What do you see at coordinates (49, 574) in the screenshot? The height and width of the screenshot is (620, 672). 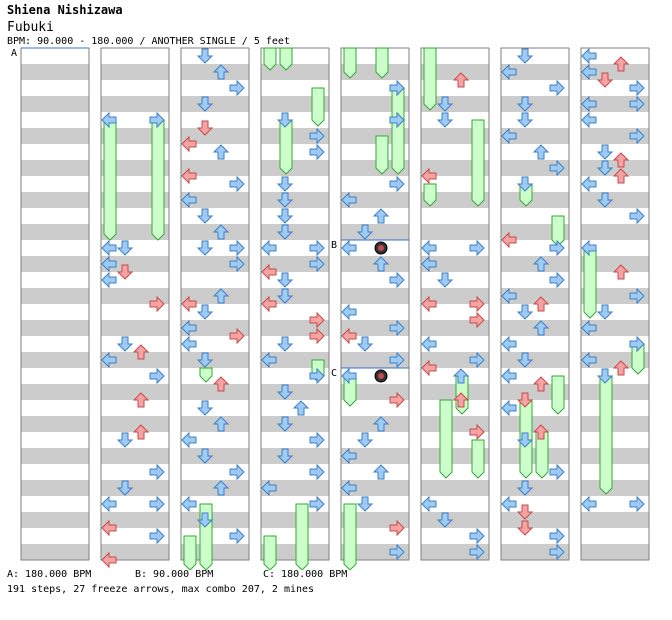 I see `bpm-legend-a: A: 180.000 BPM` at bounding box center [49, 574].